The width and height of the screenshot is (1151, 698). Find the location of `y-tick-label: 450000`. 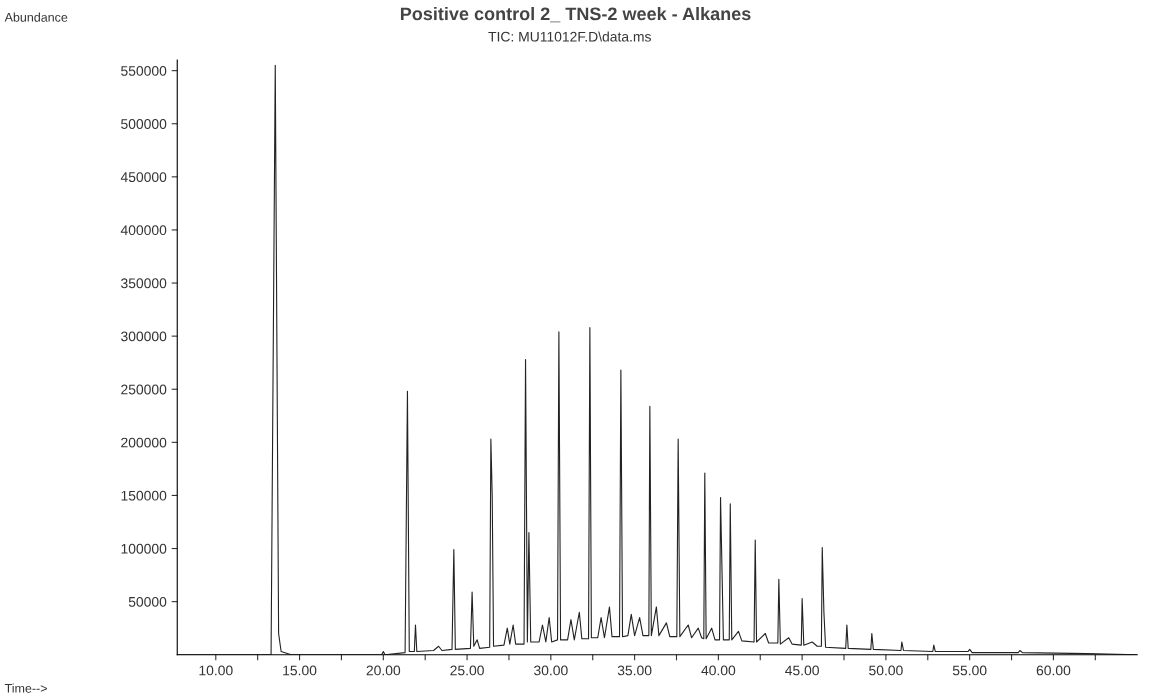

y-tick-label: 450000 is located at coordinates (143, 177).